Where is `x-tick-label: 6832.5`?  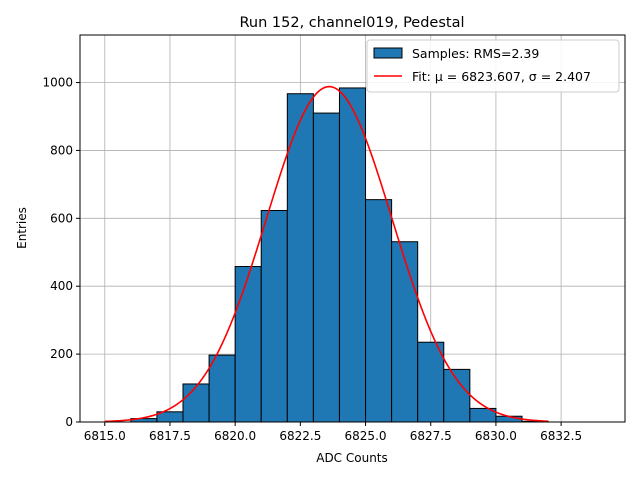 x-tick-label: 6832.5 is located at coordinates (561, 436).